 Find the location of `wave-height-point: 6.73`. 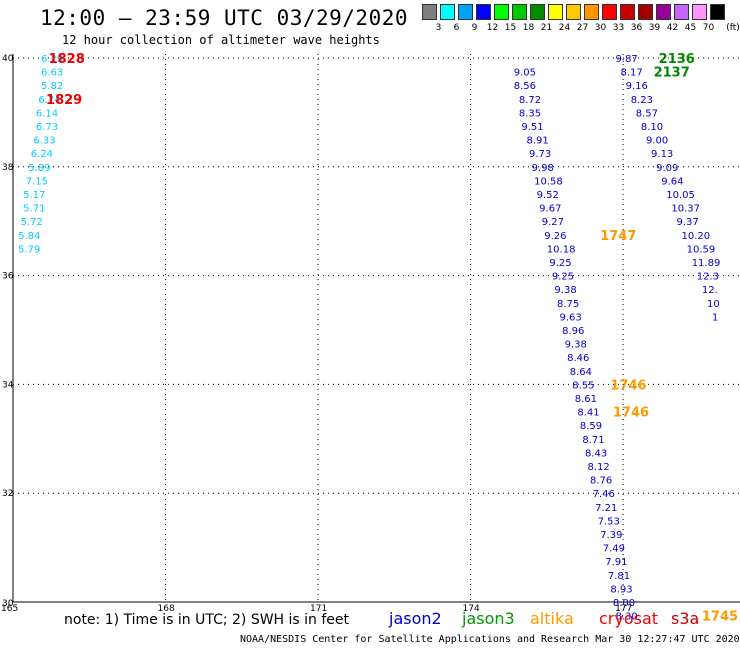

wave-height-point: 6.73 is located at coordinates (47, 127).